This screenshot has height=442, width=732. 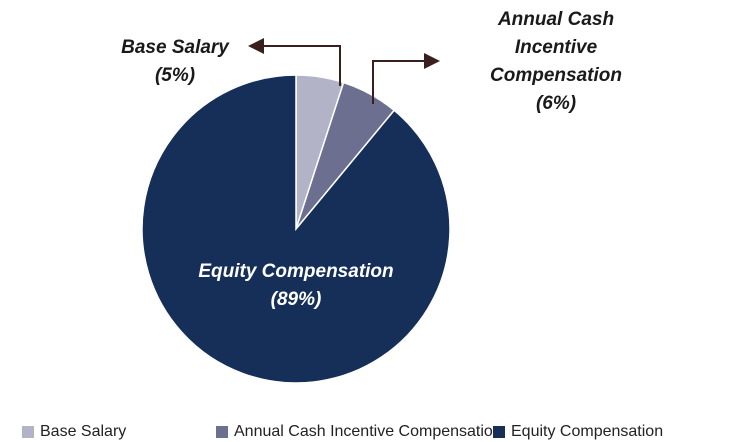 I want to click on legend-item: Annual Cash Incentive Compensation, so click(x=359, y=432).